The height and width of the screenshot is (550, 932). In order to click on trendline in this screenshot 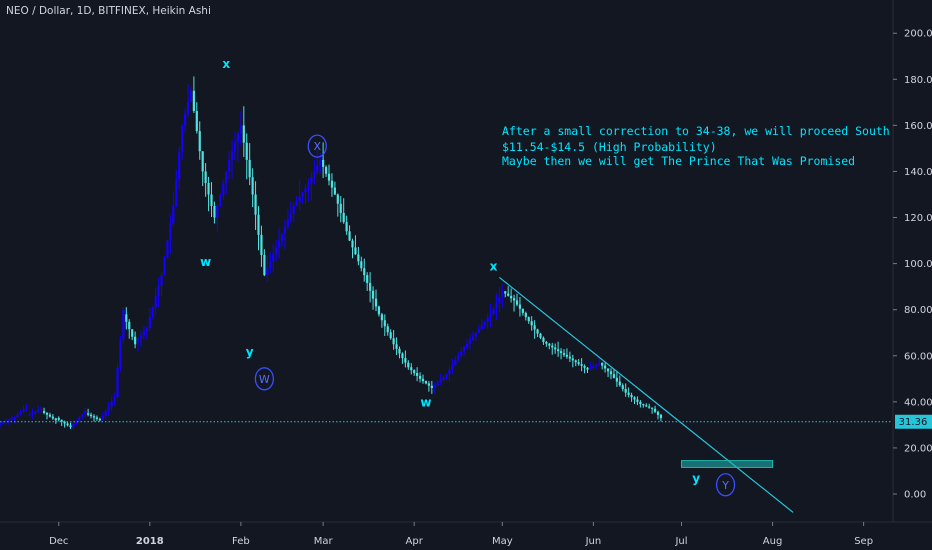, I will do `click(646, 394)`.